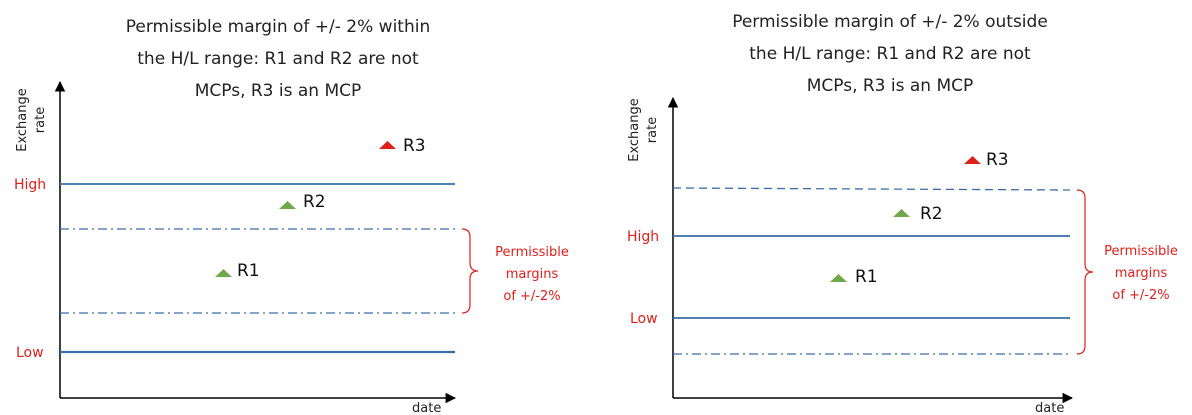 The image size is (1192, 415). What do you see at coordinates (387, 145) in the screenshot?
I see `left-r3-marker` at bounding box center [387, 145].